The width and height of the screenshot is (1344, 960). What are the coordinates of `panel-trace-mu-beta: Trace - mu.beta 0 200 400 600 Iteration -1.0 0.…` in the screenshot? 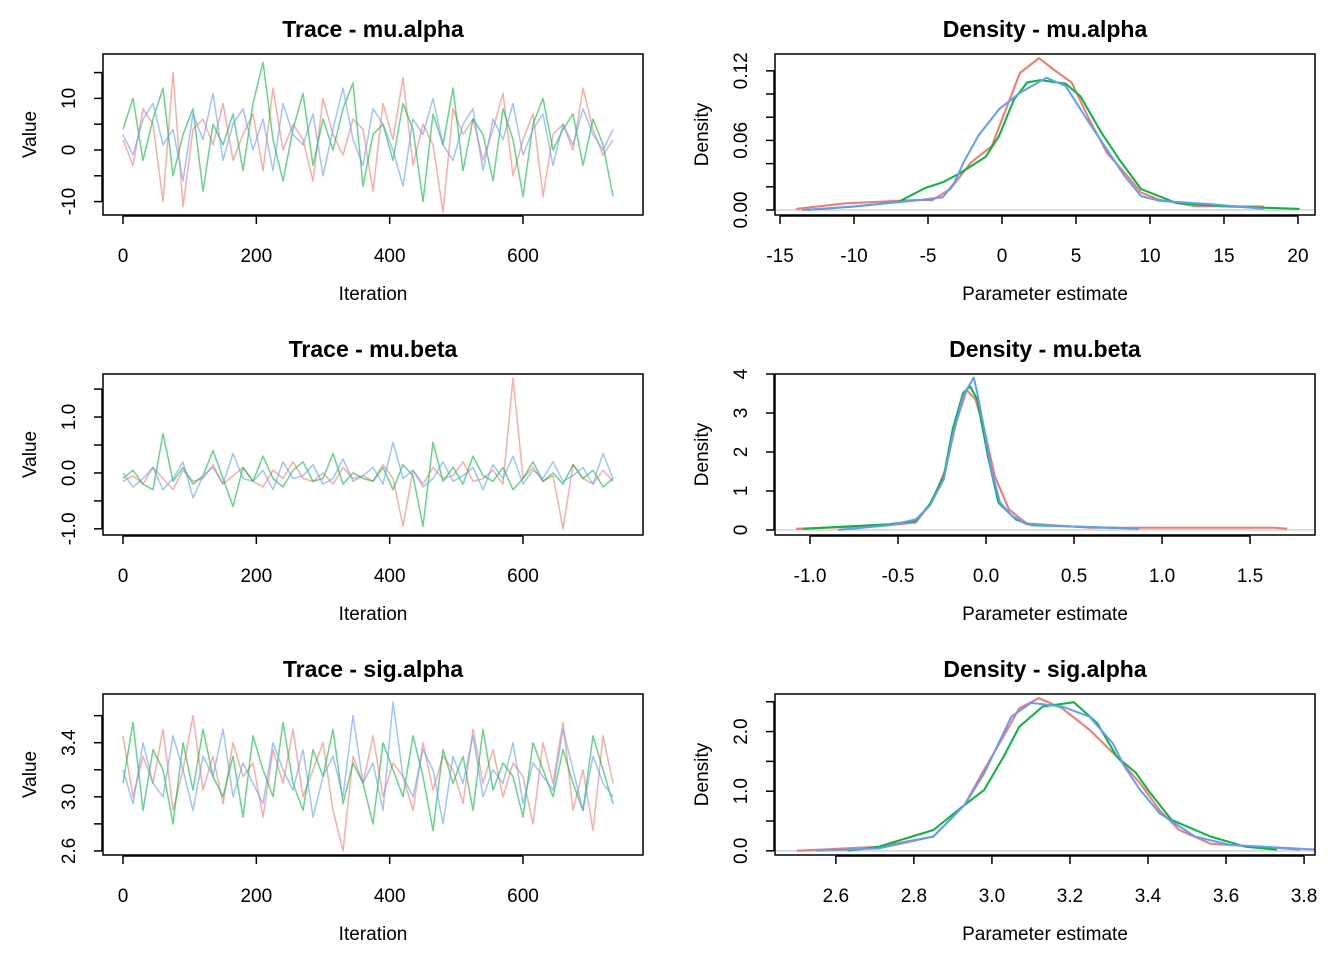 It's located at (332, 480).